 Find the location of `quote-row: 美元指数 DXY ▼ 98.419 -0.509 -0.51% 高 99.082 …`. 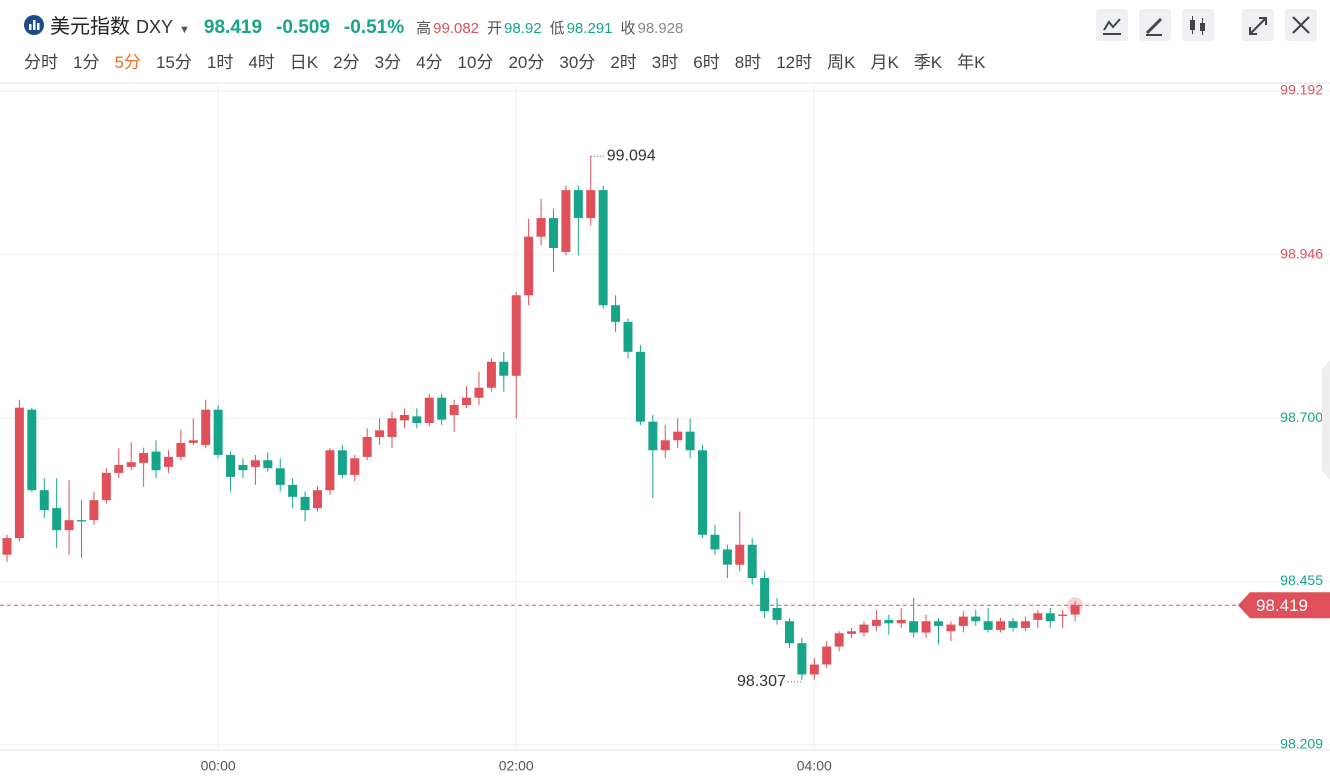

quote-row: 美元指数 DXY ▼ 98.419 -0.509 -0.51% 高 99.082 … is located at coordinates (353, 24).